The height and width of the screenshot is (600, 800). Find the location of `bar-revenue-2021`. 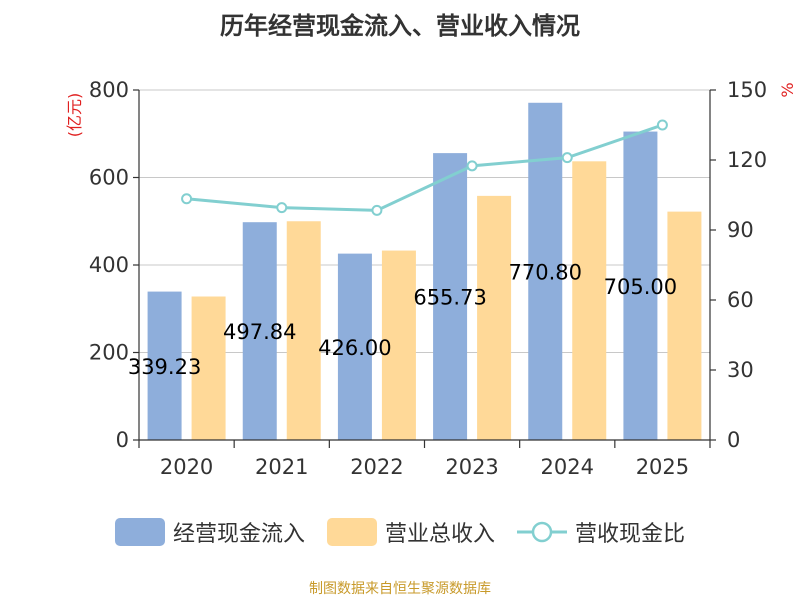

bar-revenue-2021 is located at coordinates (303, 330).